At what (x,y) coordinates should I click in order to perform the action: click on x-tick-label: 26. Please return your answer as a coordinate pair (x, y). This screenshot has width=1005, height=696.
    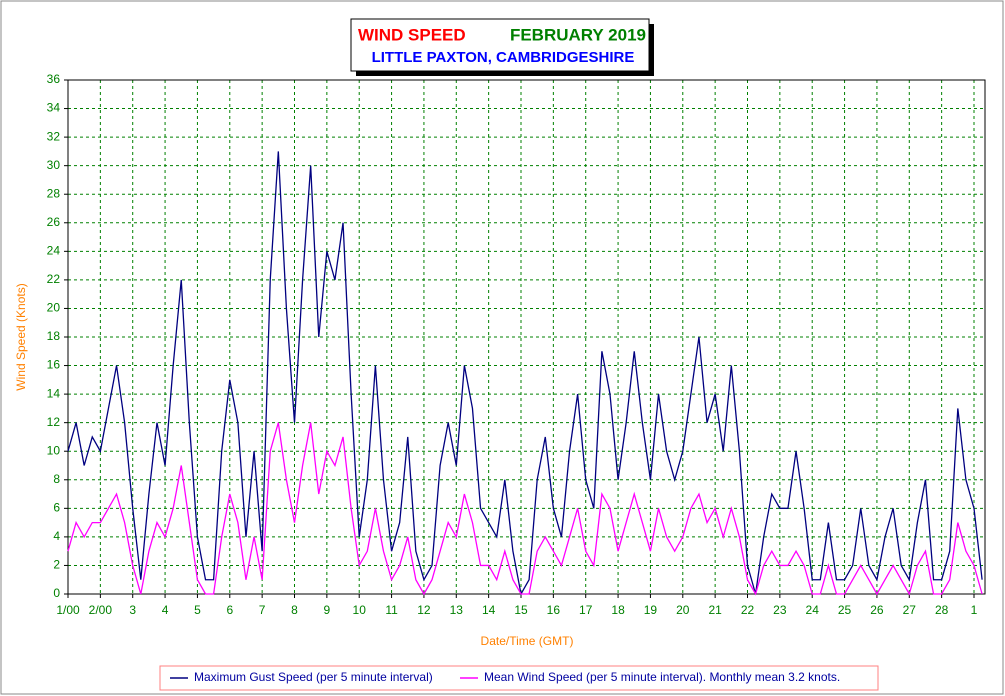
    Looking at the image, I should click on (877, 610).